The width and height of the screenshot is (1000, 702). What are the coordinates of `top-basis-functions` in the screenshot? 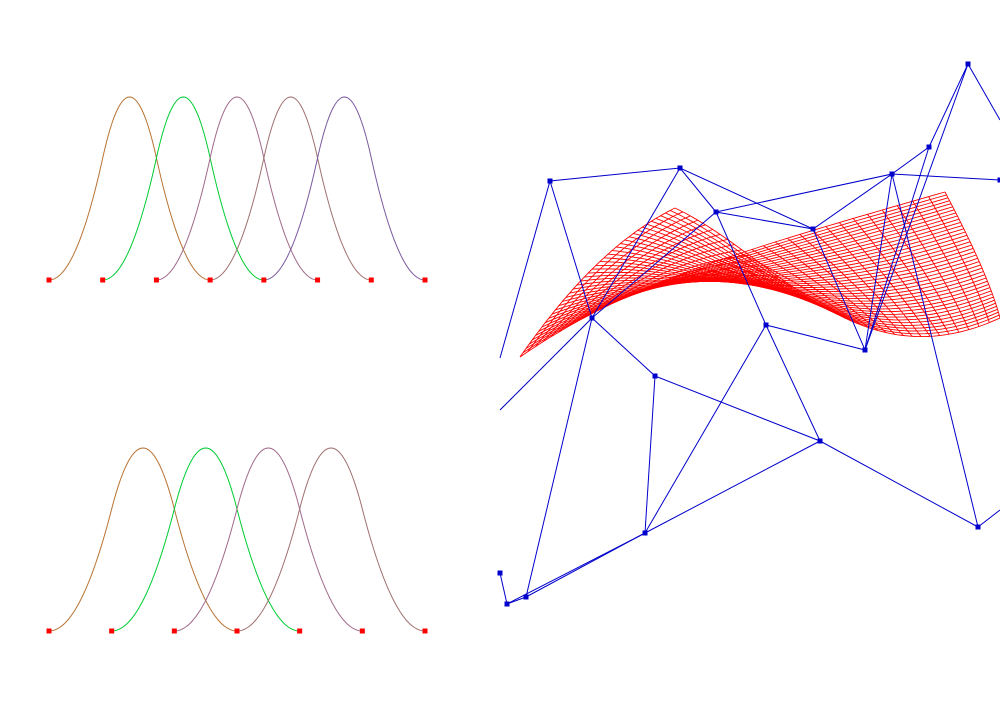 It's located at (237, 189).